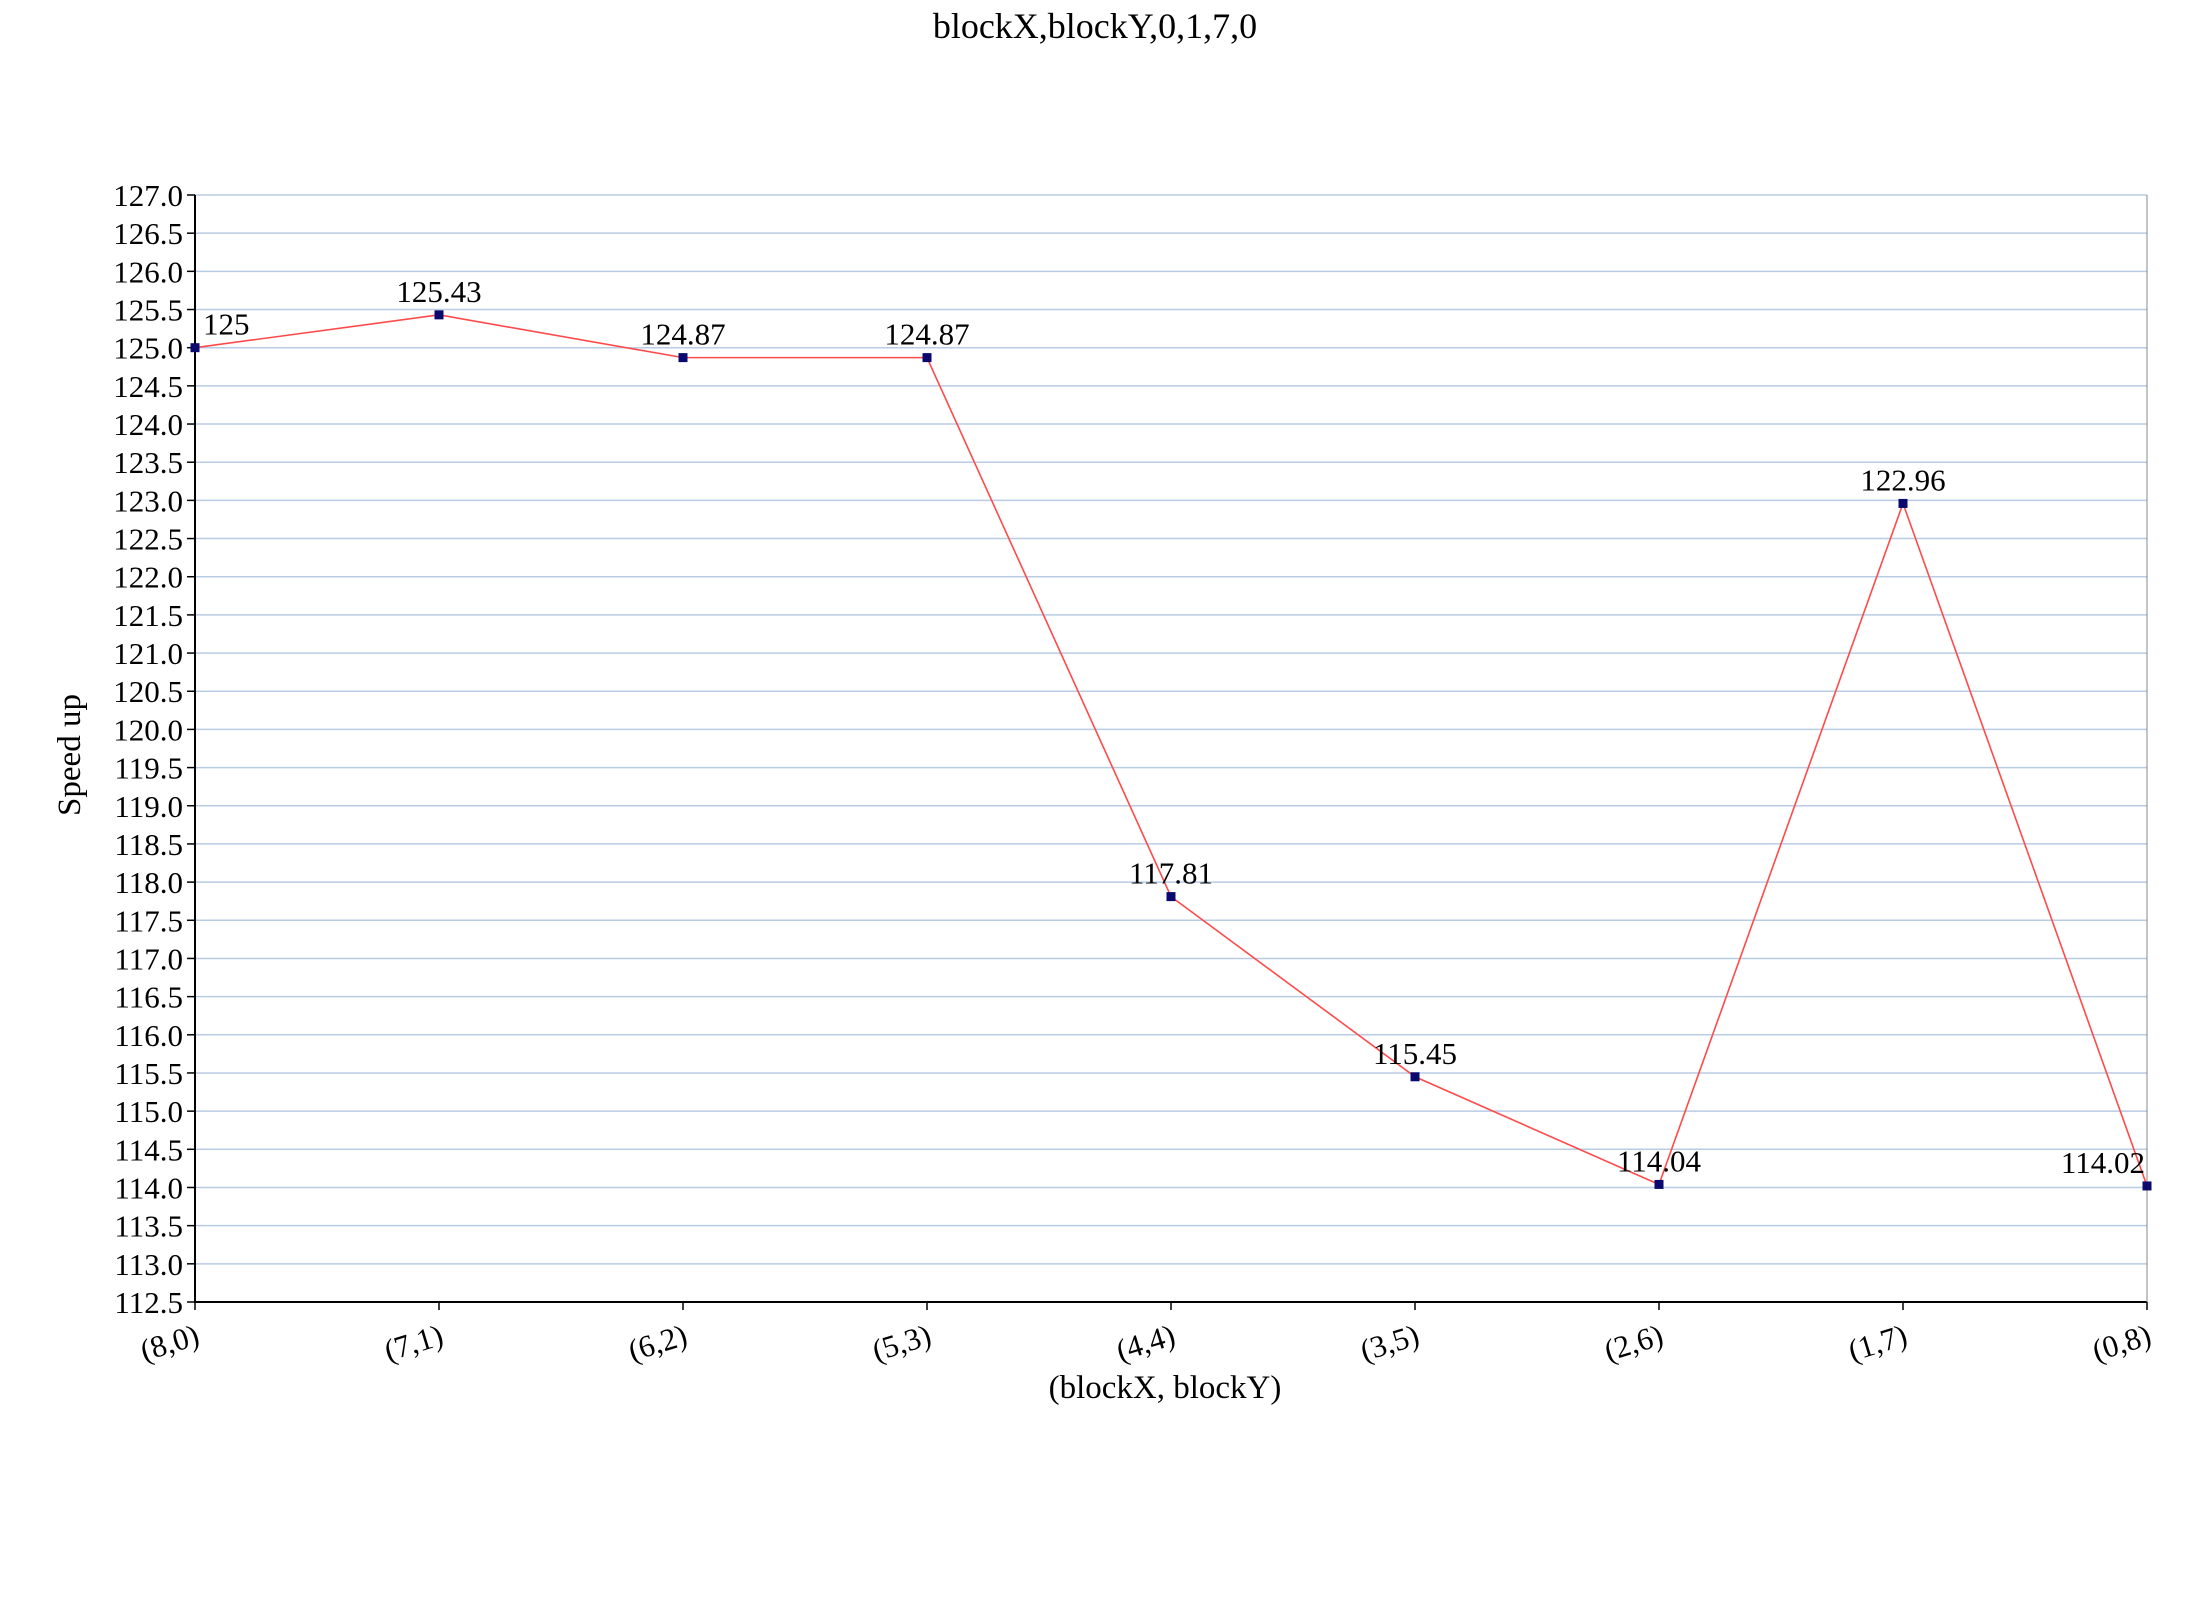 The height and width of the screenshot is (1615, 2190). I want to click on y-tick-label: 118.5, so click(148, 844).